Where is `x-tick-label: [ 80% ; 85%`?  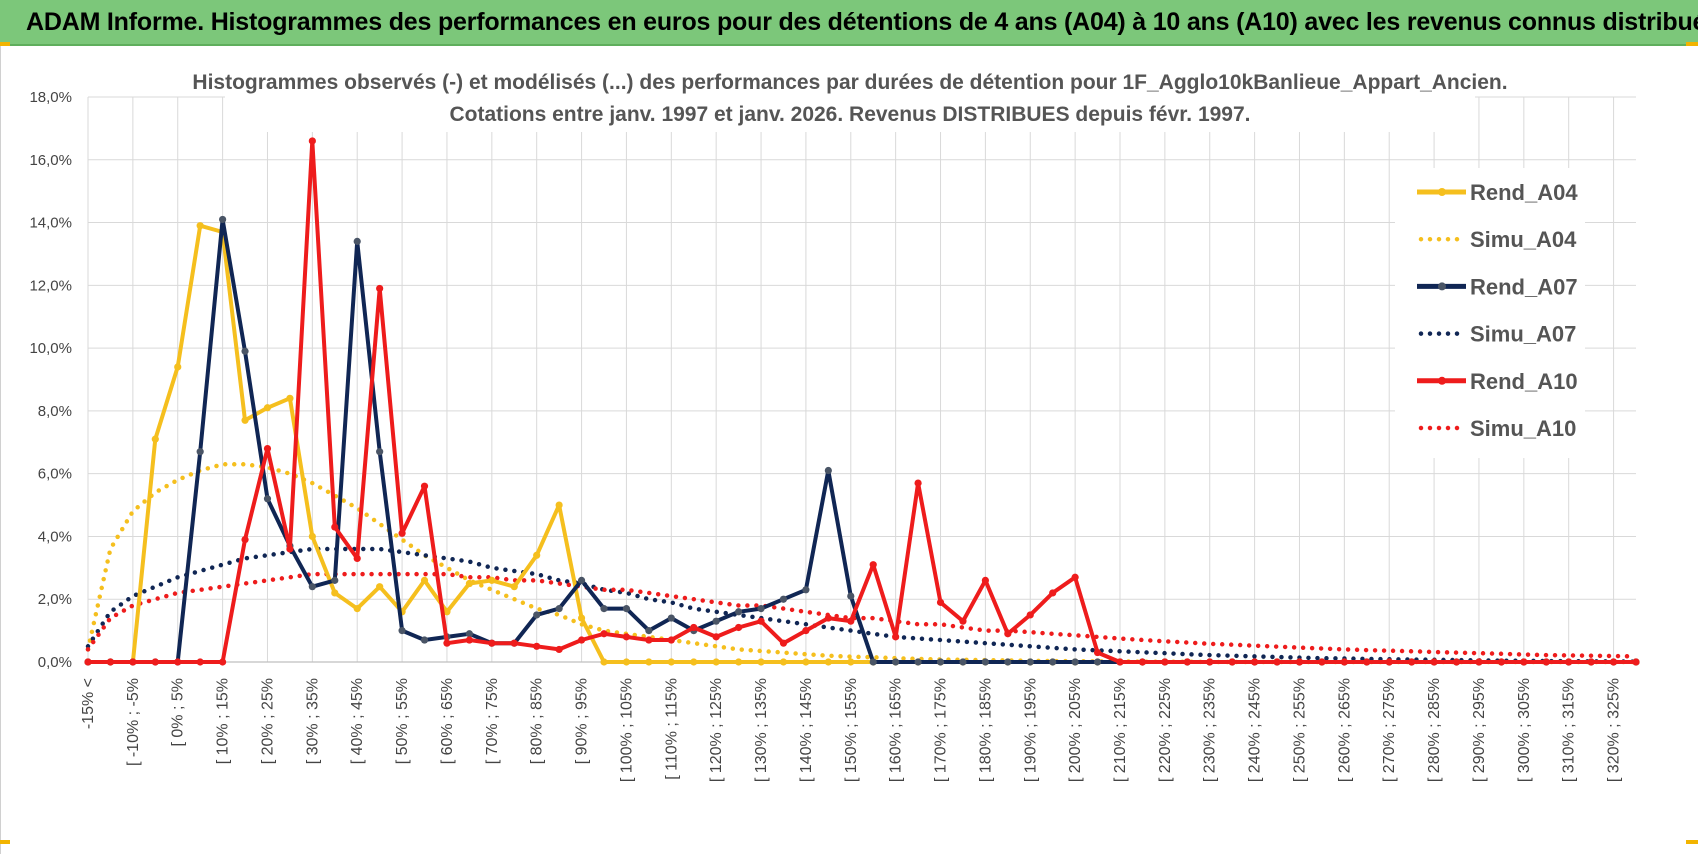 x-tick-label: [ 80% ; 85% is located at coordinates (537, 721).